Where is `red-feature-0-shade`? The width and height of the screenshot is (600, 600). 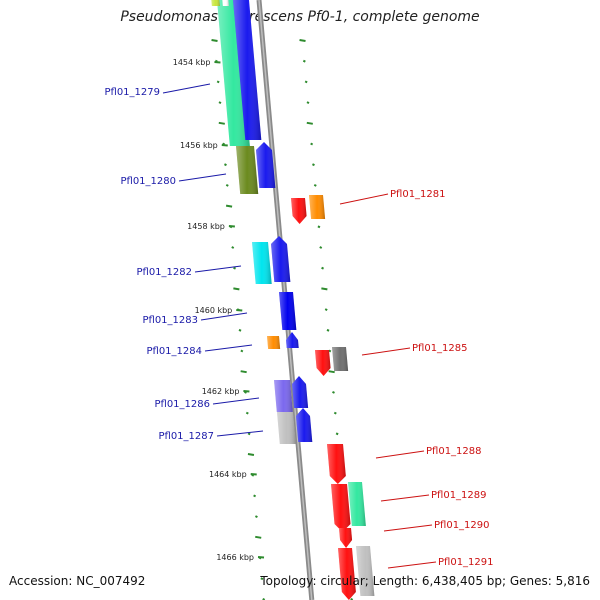 red-feature-0-shade is located at coordinates (299, 211).